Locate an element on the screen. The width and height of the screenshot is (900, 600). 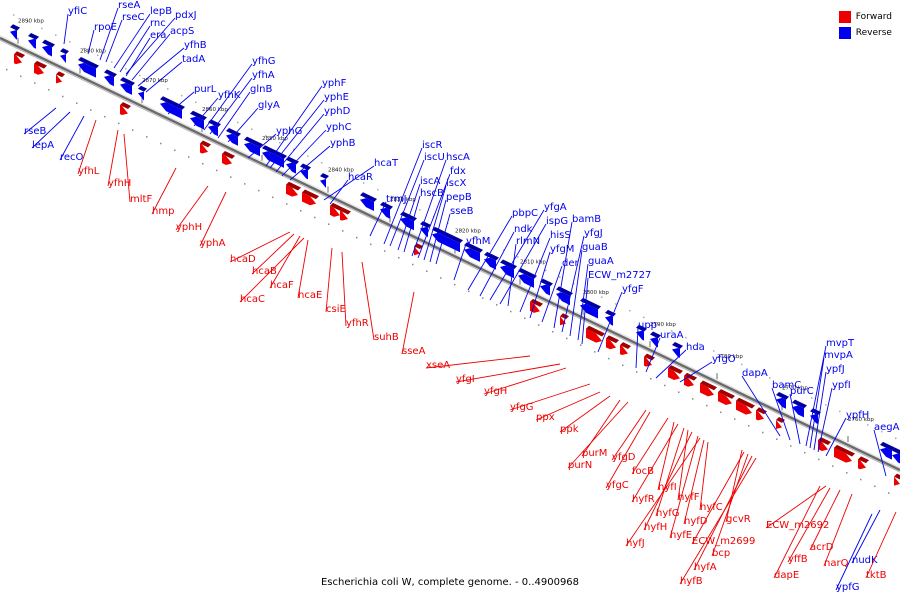
gene-label-yfgh: yfgH is located at coordinates (525, 382).